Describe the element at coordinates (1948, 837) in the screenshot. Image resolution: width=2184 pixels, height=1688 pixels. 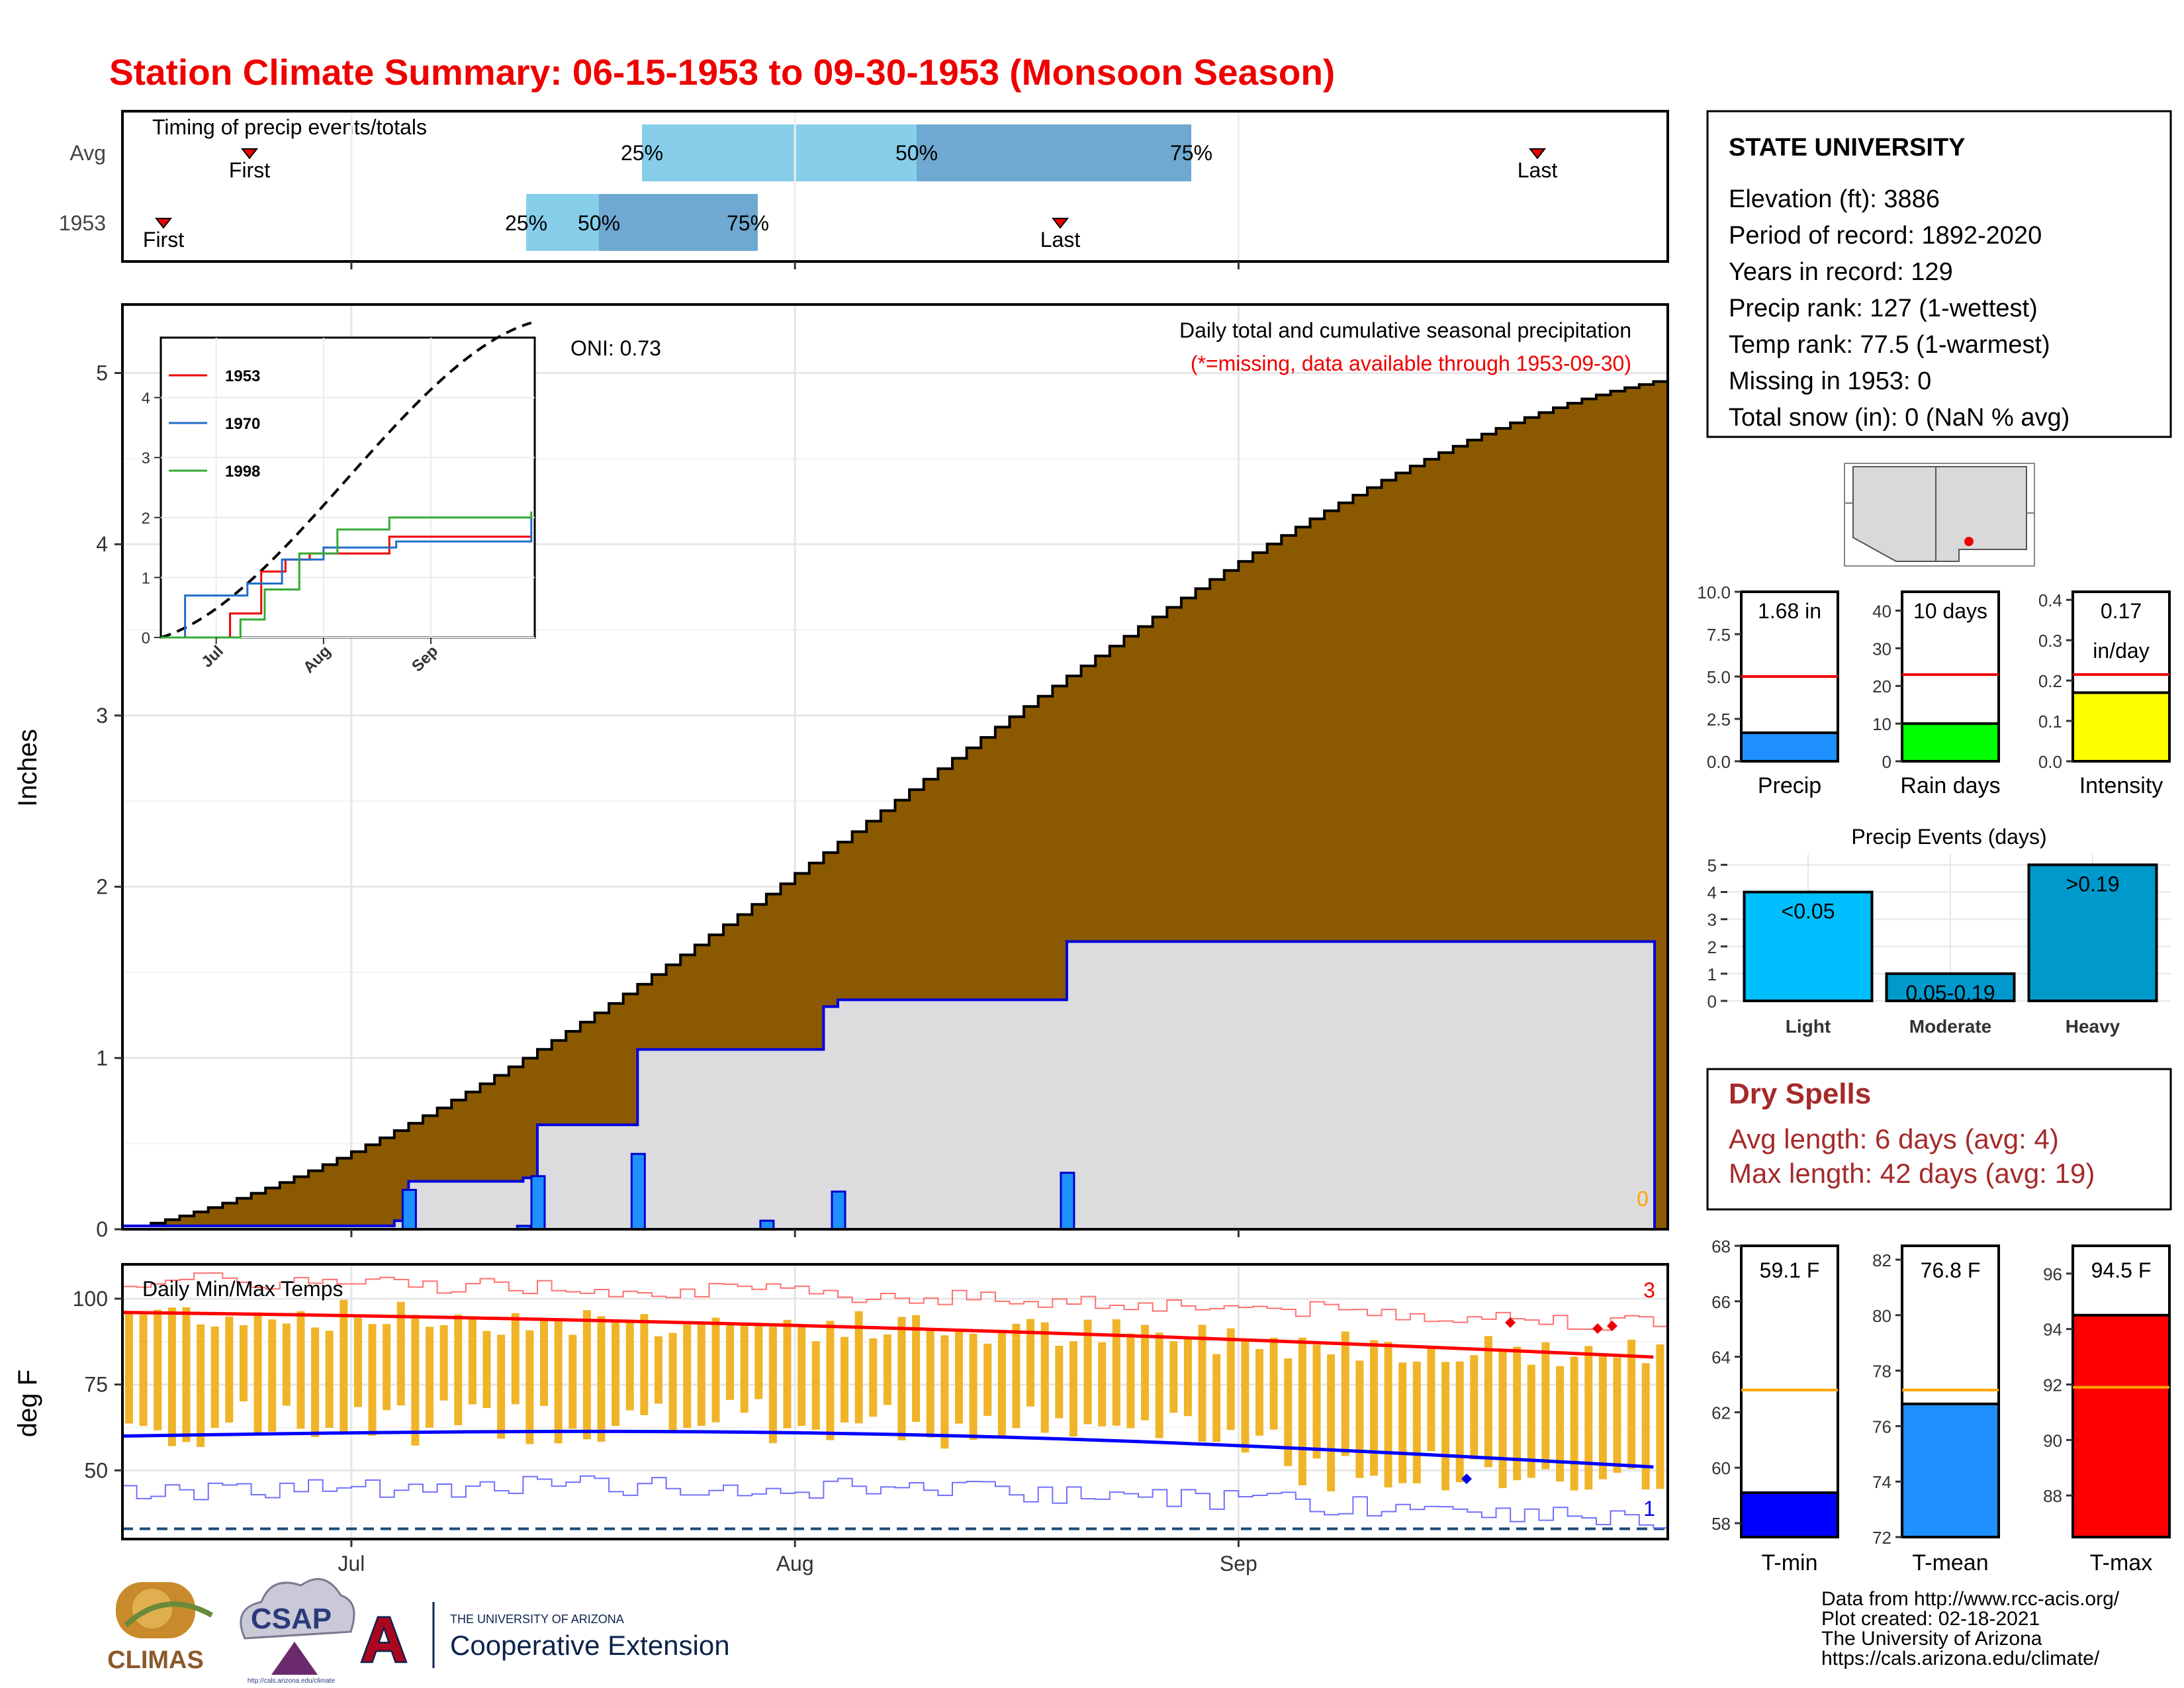
I see `events-title: Precip Events (days)` at that location.